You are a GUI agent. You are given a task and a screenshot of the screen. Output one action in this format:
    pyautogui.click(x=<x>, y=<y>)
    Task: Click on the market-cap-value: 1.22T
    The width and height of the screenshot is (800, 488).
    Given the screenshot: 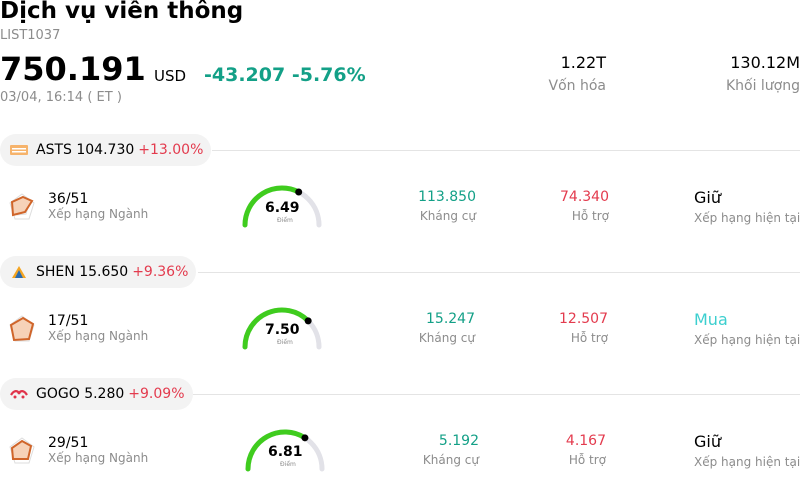 What is the action you would take?
    pyautogui.click(x=583, y=62)
    